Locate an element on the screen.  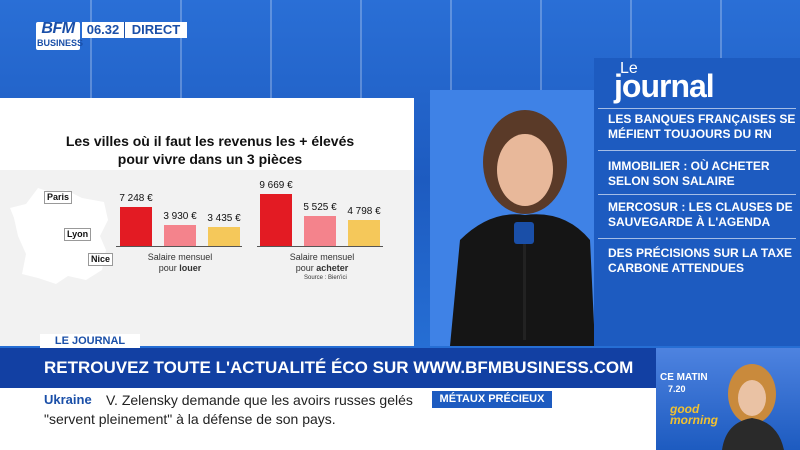
bar-paris-buy is located at coordinates (276, 219).